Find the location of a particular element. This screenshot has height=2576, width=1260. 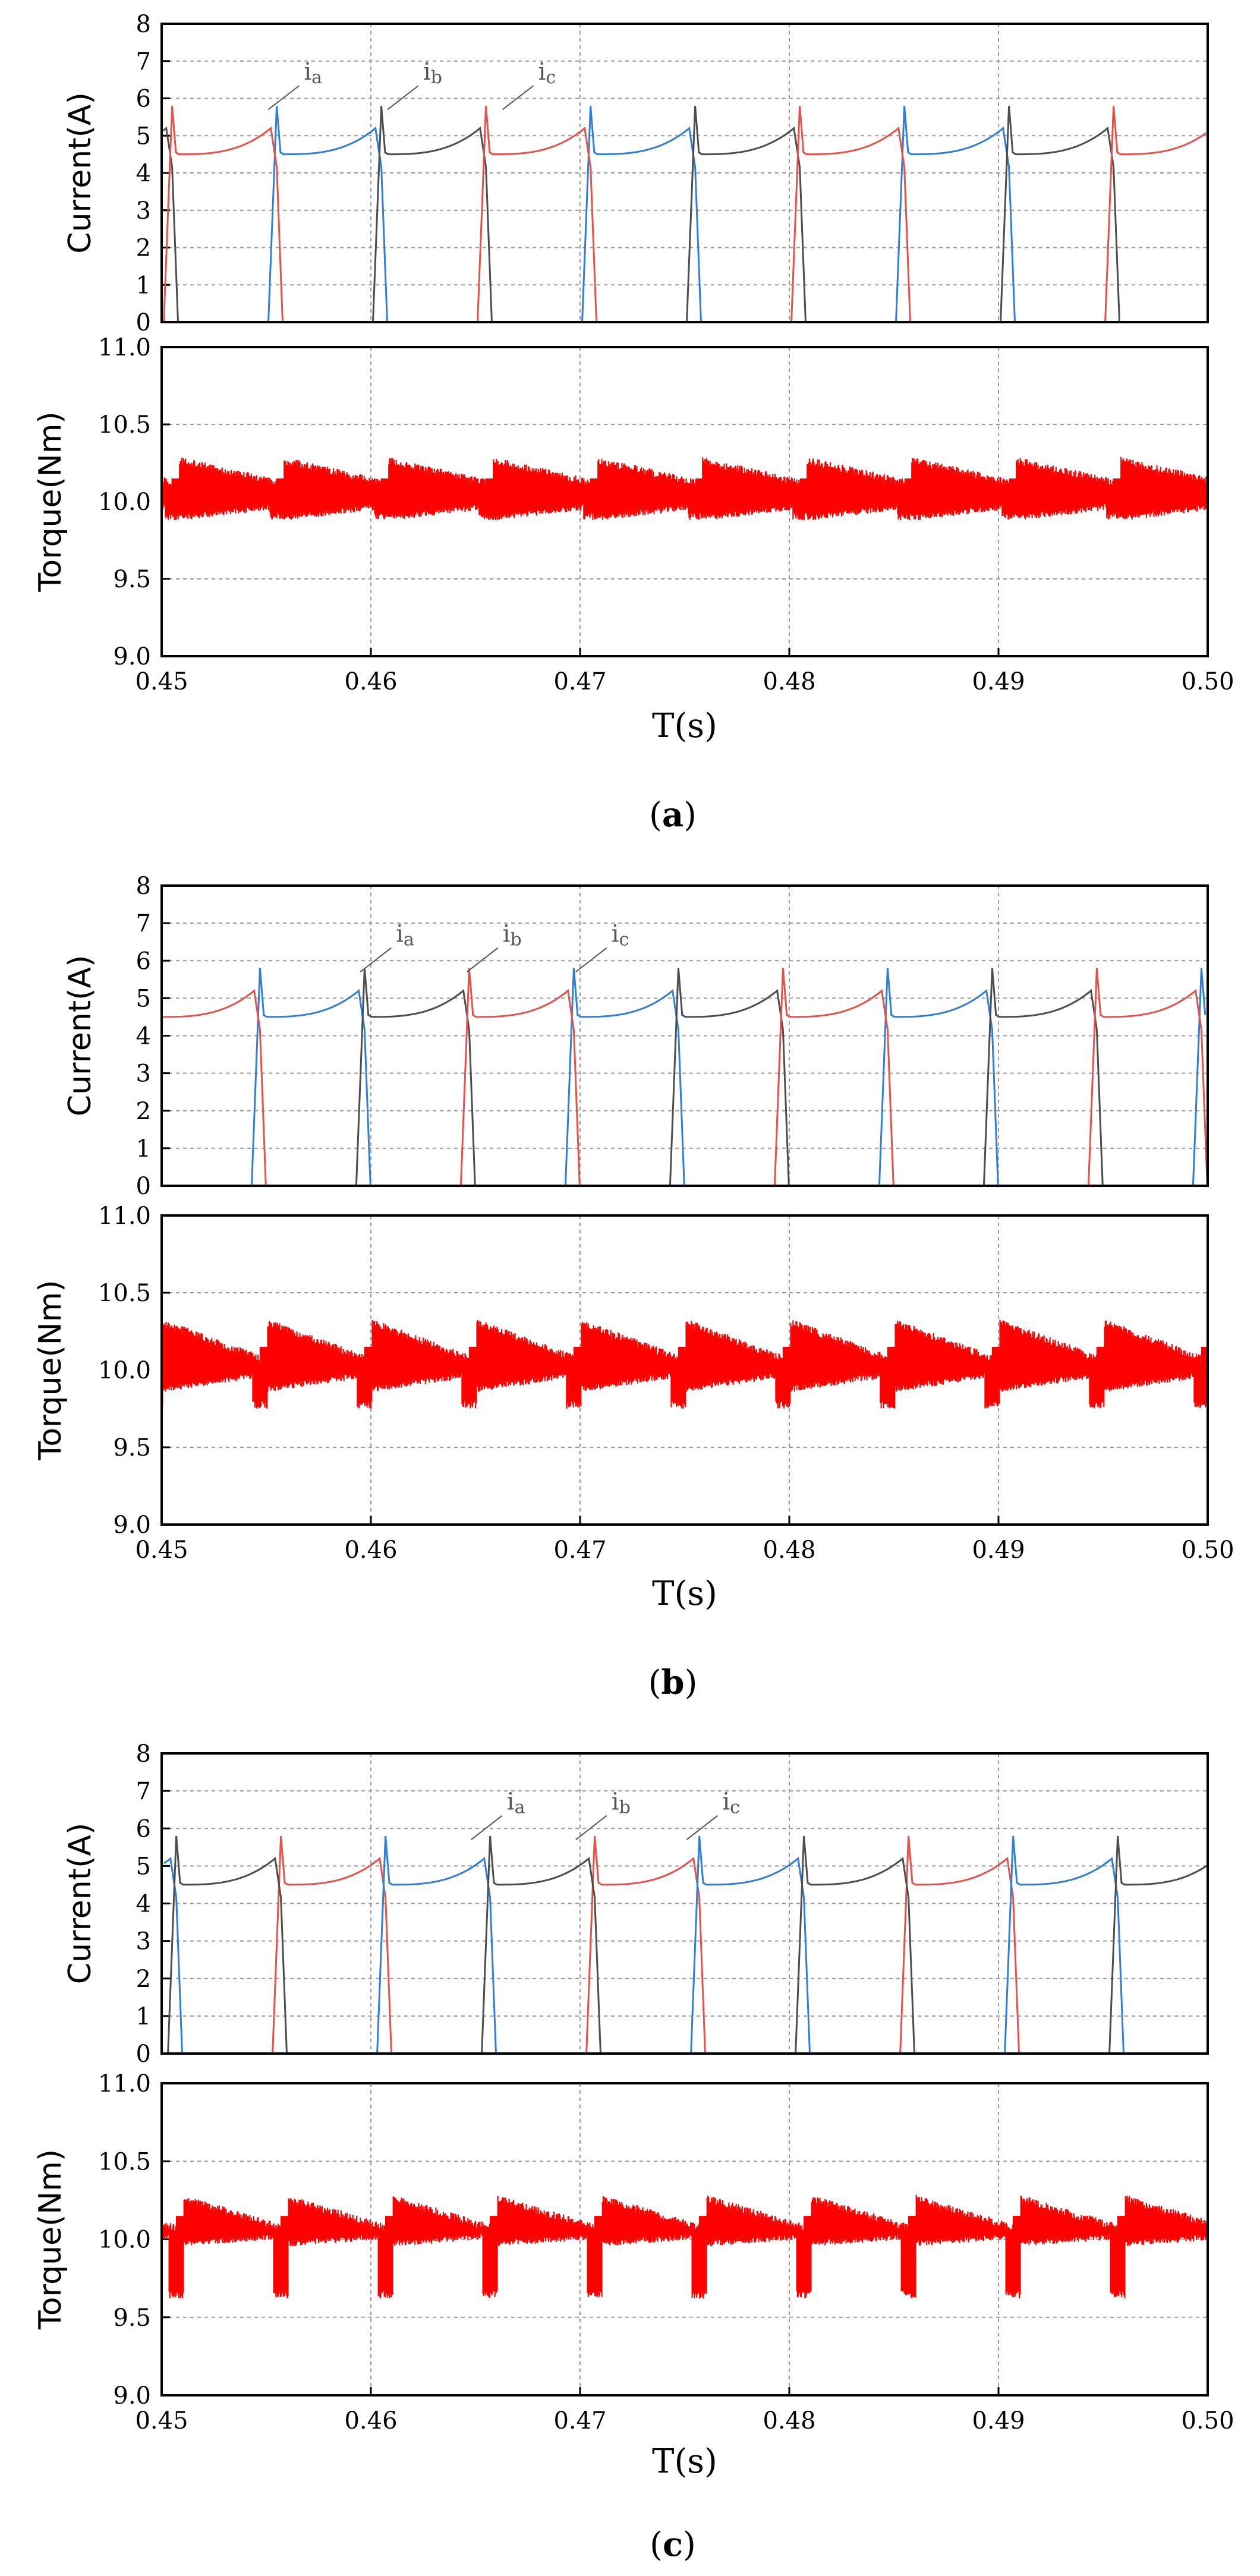

current-plot-frame is located at coordinates (684, 1035).